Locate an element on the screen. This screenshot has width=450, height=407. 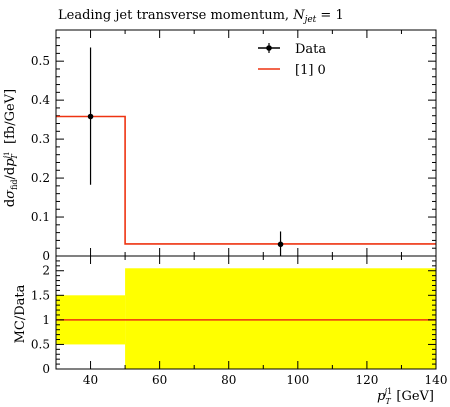
x-tick-label: 40 is located at coordinates (90, 380).